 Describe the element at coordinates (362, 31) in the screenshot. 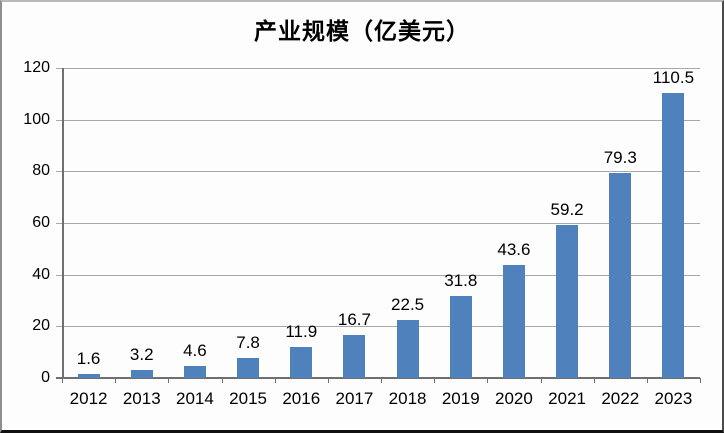

I see `chart-title: 产业规模（亿美元）` at that location.